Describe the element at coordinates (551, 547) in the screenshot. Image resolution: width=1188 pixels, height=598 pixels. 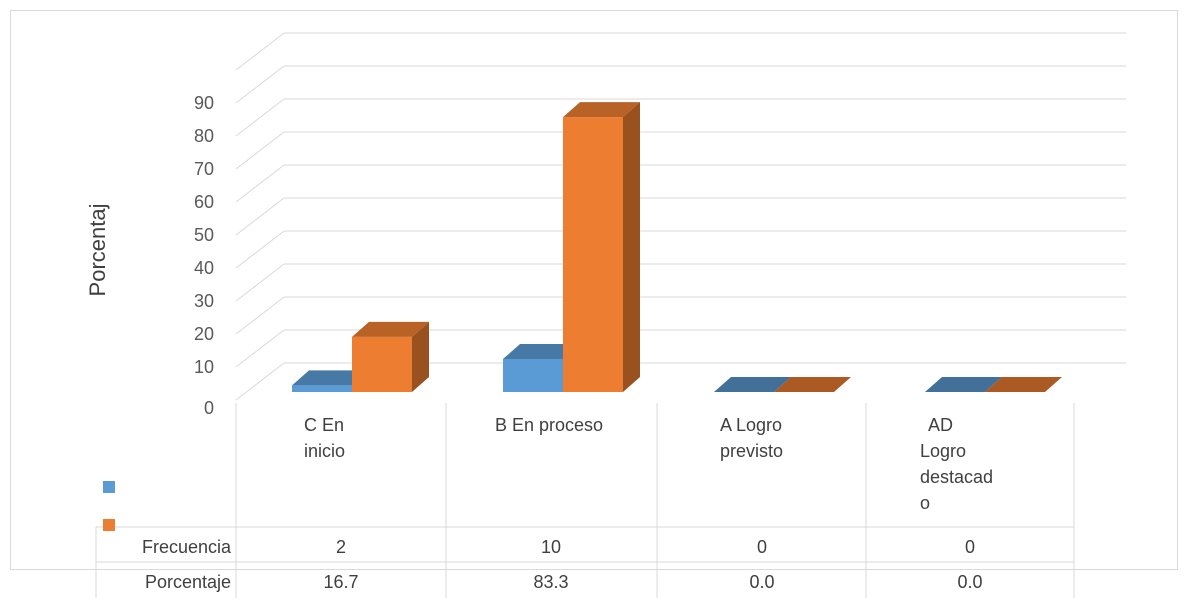
I see `table-cell: 10` at that location.